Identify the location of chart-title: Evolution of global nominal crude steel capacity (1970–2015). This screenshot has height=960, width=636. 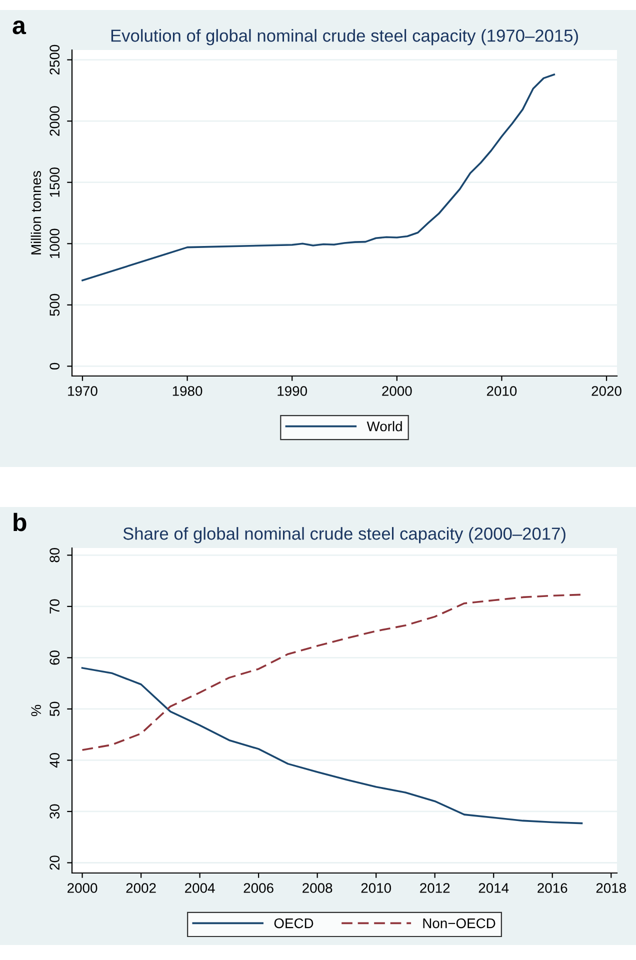
(344, 37).